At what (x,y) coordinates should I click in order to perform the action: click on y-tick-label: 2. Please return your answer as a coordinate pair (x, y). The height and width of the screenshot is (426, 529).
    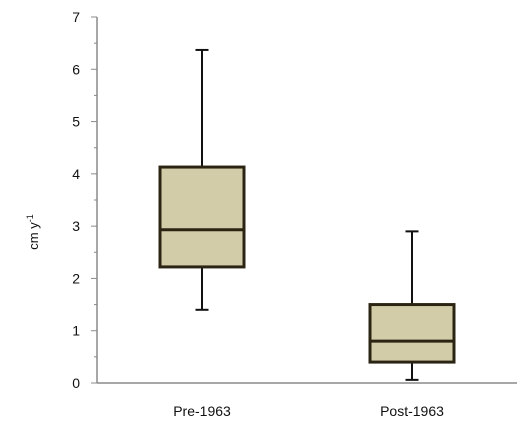
    Looking at the image, I should click on (76, 278).